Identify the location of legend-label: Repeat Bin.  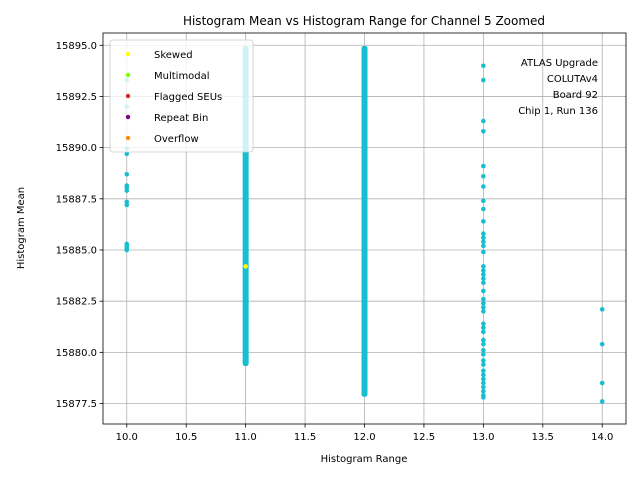
(181, 118).